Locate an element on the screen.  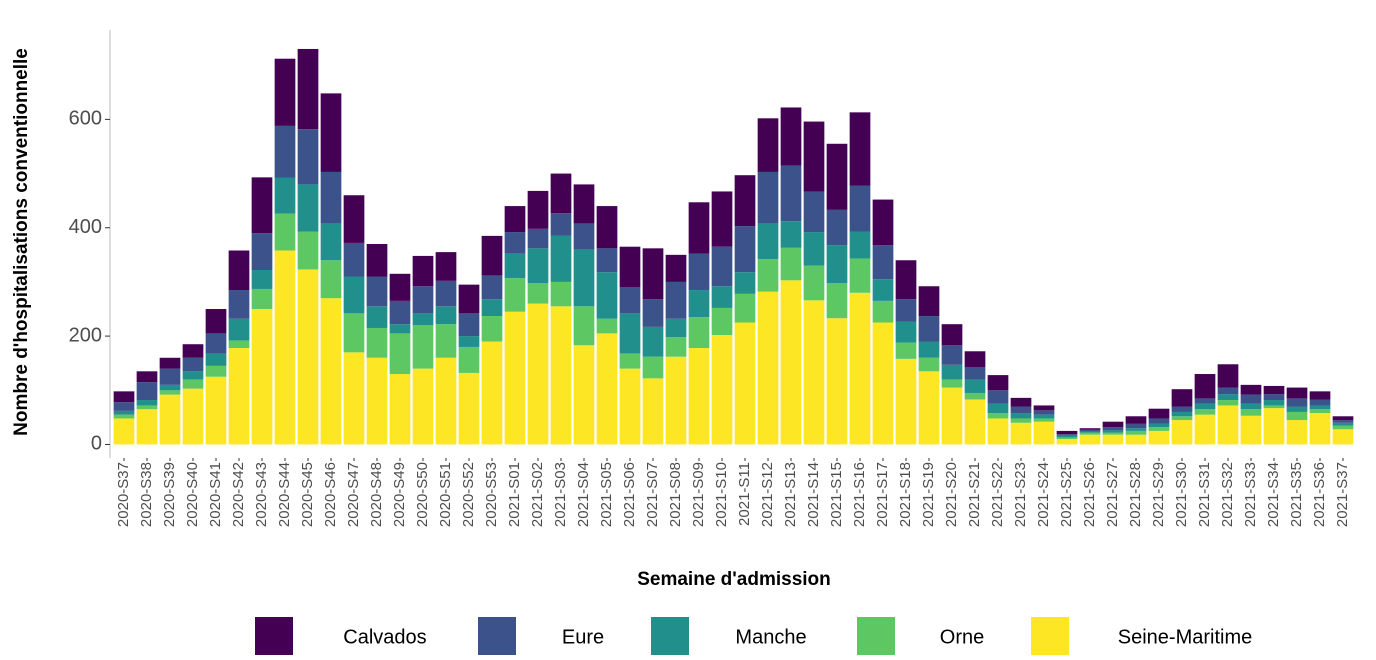
x-tick-label: 2021-S31 is located at coordinates (1204, 494).